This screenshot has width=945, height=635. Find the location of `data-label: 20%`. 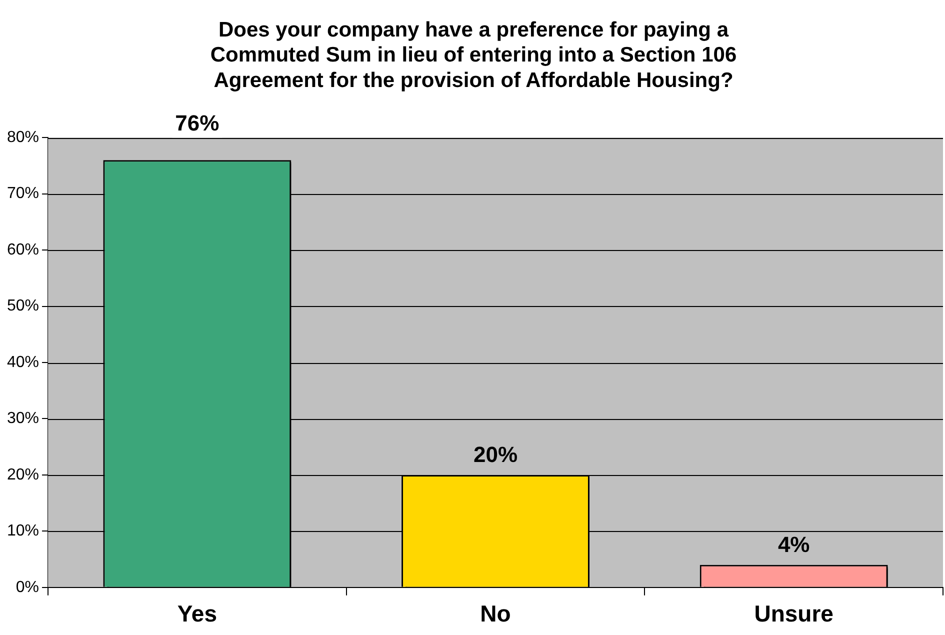

data-label: 20% is located at coordinates (495, 455).